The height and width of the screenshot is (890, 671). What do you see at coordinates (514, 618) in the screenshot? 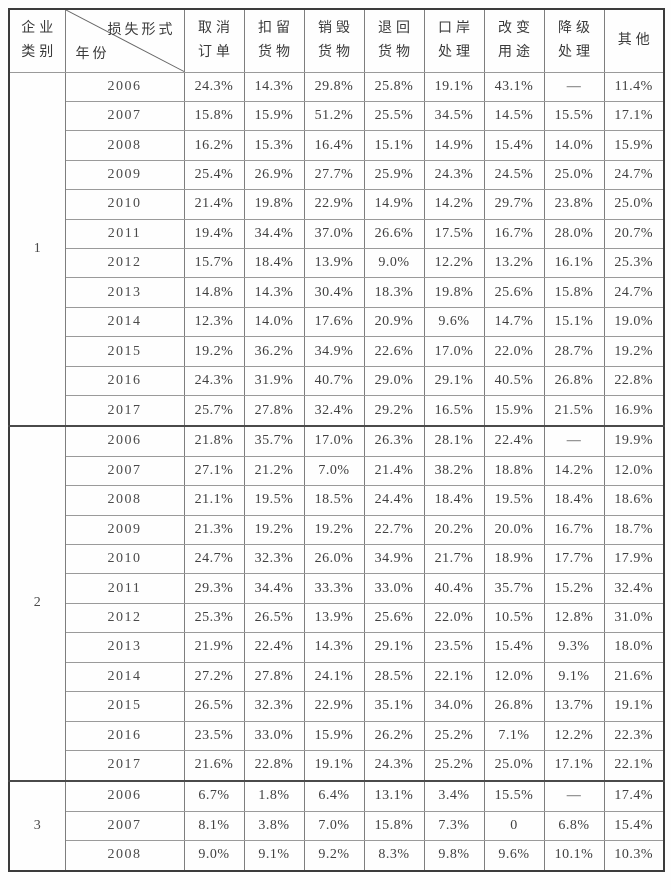
I see `value-cell: 10.5%` at bounding box center [514, 618].